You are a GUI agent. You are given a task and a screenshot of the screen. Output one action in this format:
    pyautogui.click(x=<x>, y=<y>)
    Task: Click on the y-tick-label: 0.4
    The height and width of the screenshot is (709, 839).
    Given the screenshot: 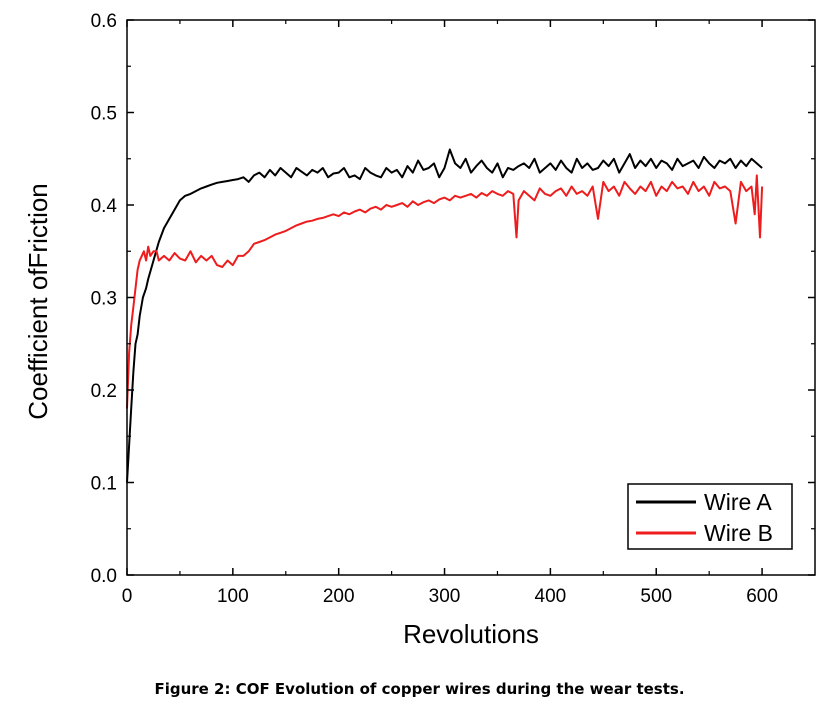 What is the action you would take?
    pyautogui.click(x=104, y=206)
    